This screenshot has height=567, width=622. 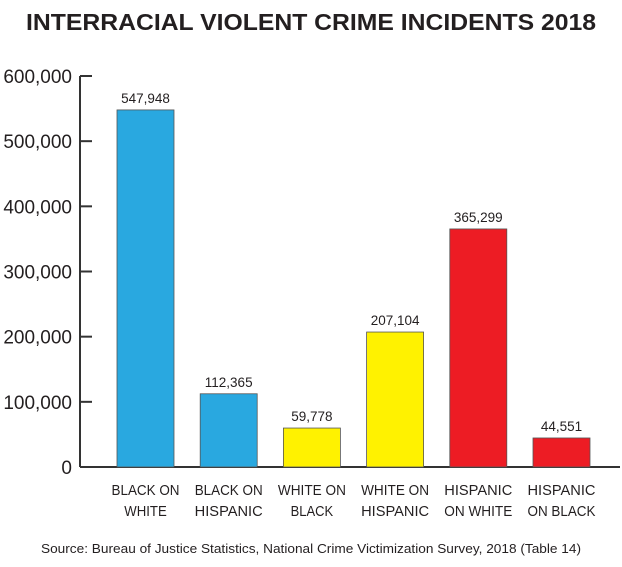 I want to click on bar-value-label: 207,104, so click(x=395, y=320).